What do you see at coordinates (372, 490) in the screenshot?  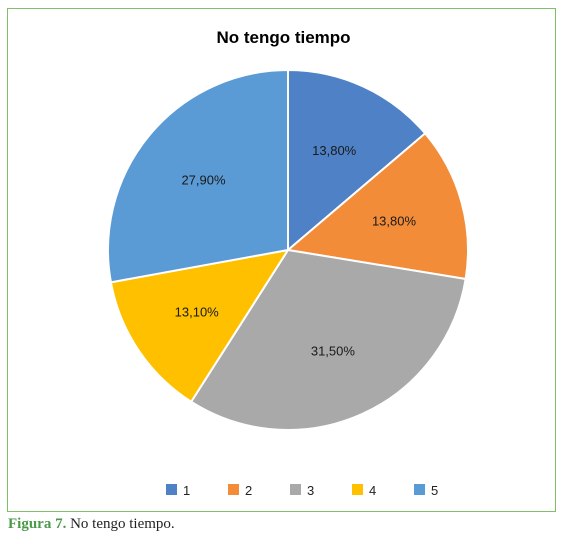 I see `legend-label-4: 4` at bounding box center [372, 490].